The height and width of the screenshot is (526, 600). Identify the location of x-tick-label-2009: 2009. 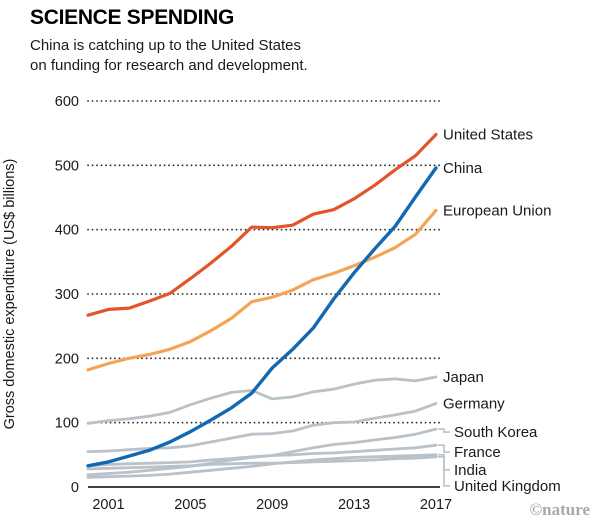
(272, 505).